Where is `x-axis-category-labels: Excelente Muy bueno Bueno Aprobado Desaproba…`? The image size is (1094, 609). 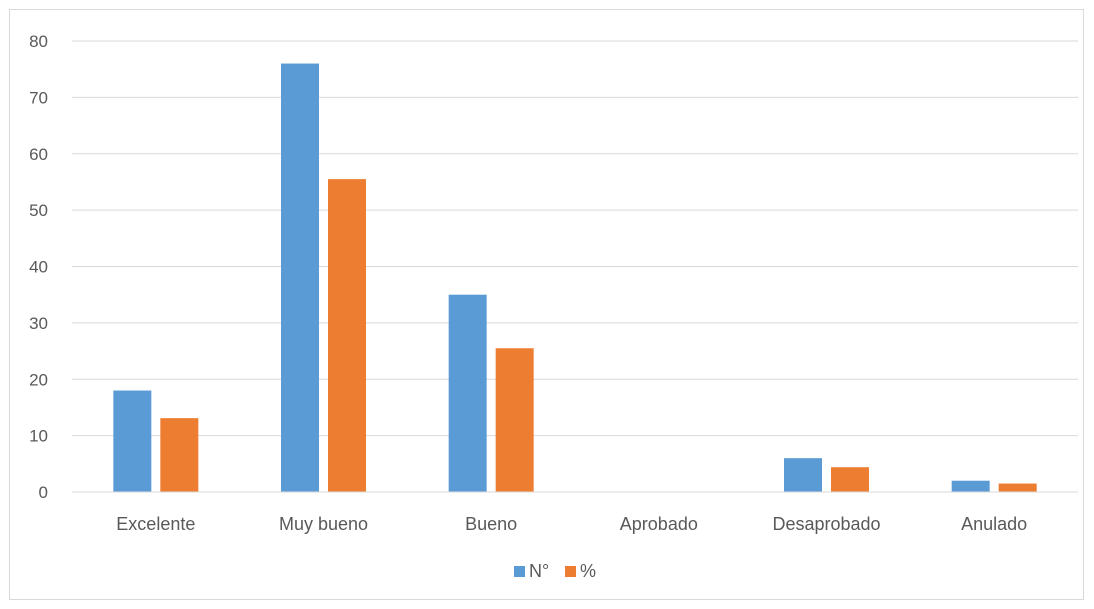
x-axis-category-labels: Excelente Muy bueno Bueno Aprobado Desaproba… is located at coordinates (571, 524).